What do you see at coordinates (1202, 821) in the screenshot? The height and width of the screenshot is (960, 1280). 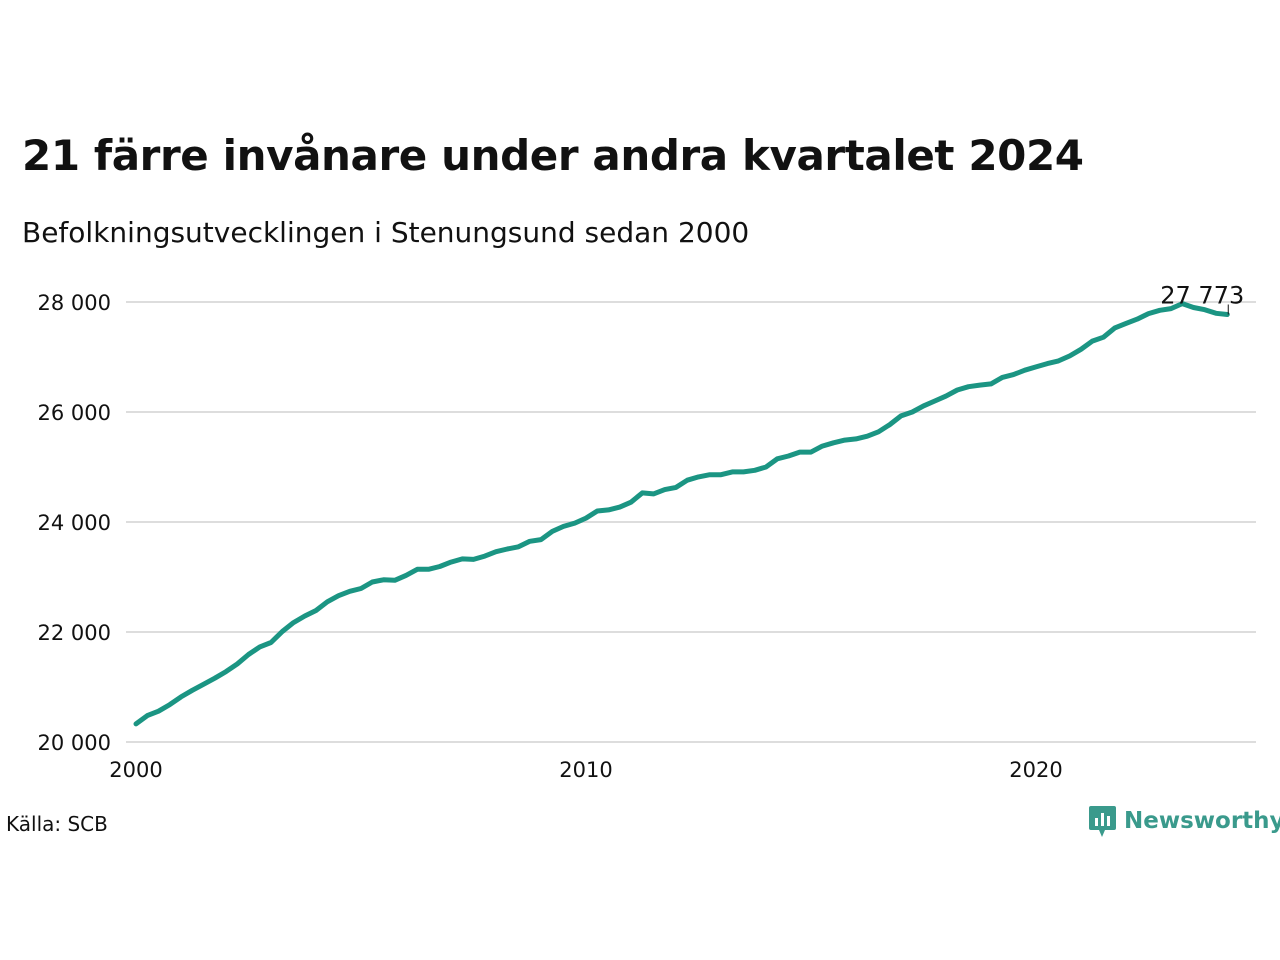 I see `brand-name: Newsworthy` at bounding box center [1202, 821].